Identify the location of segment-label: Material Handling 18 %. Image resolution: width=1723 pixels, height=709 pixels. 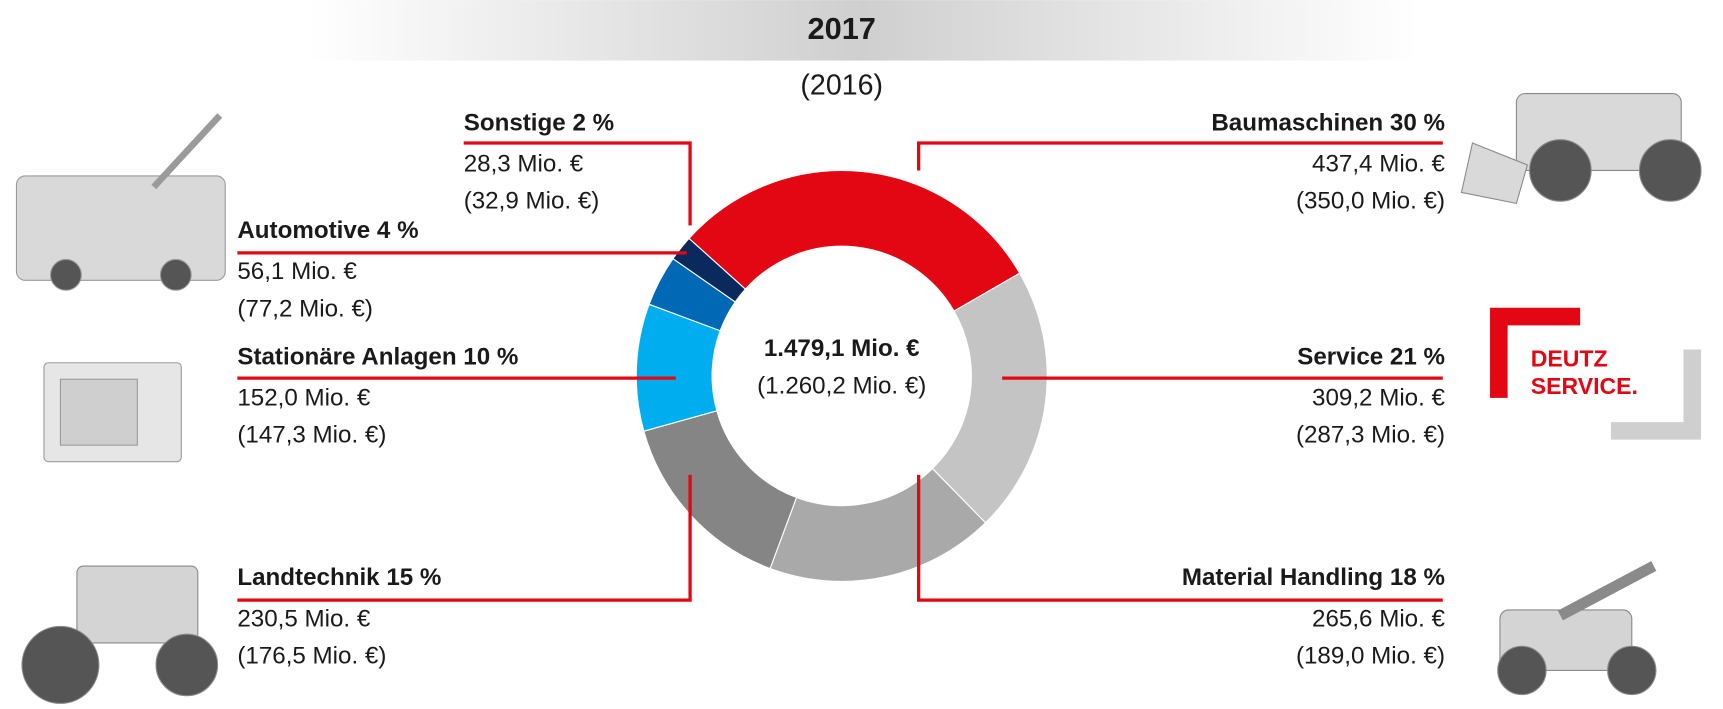
(1313, 578).